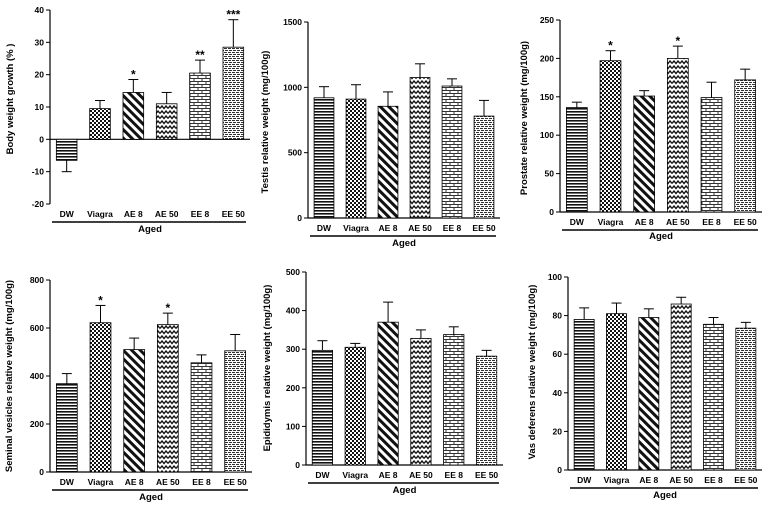 This screenshot has height=507, width=783. I want to click on y-axis-title: Testis relative weight (mg/100g), so click(265, 122).